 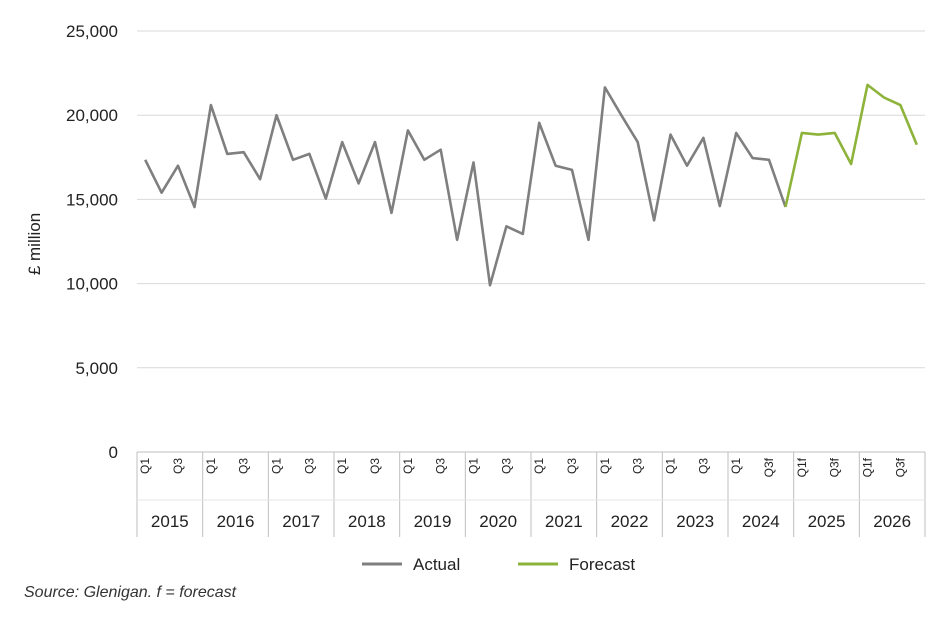 I want to click on year-label: 2015, so click(x=170, y=521).